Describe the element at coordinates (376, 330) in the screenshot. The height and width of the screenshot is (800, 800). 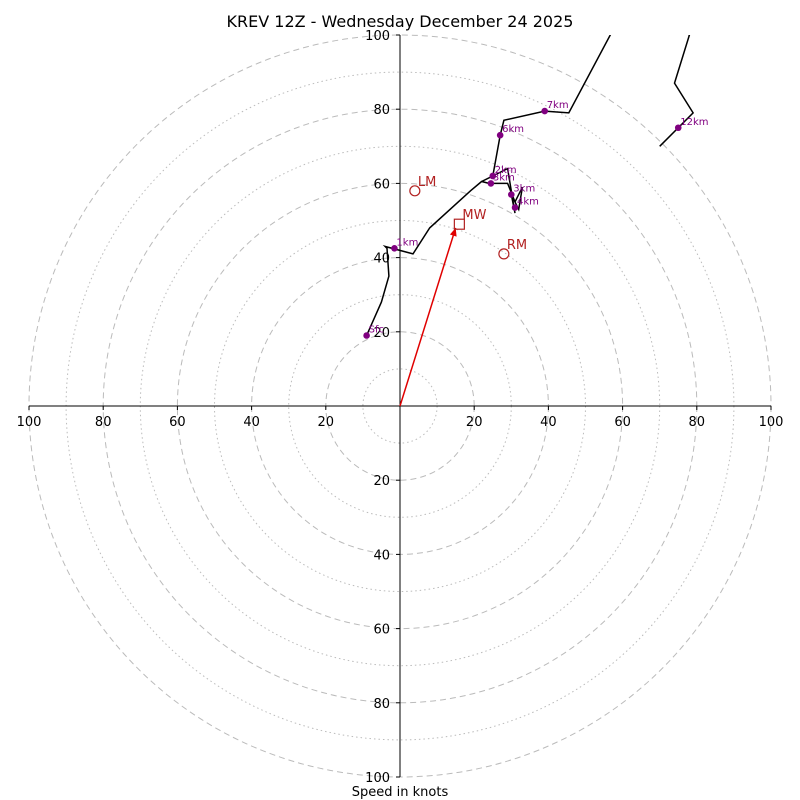
I see `height-marker-label: Sfc` at that location.